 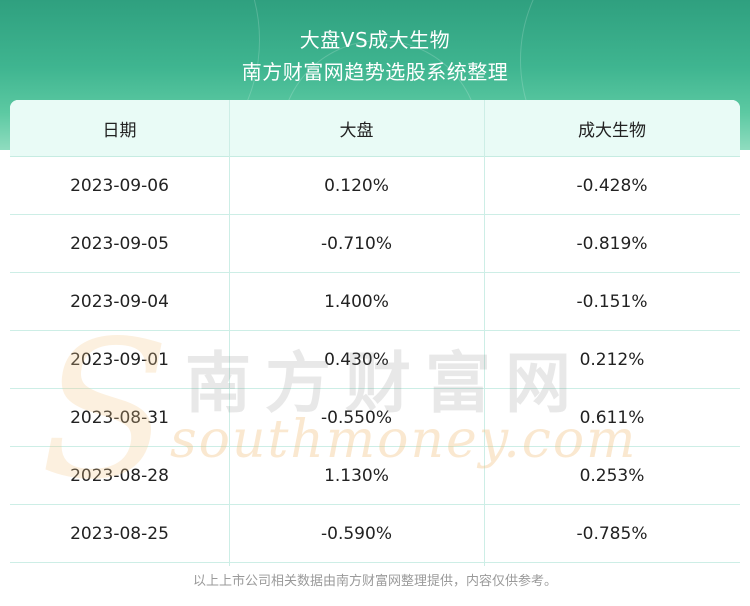 I want to click on market-change-cell: 0.120%, so click(x=356, y=186).